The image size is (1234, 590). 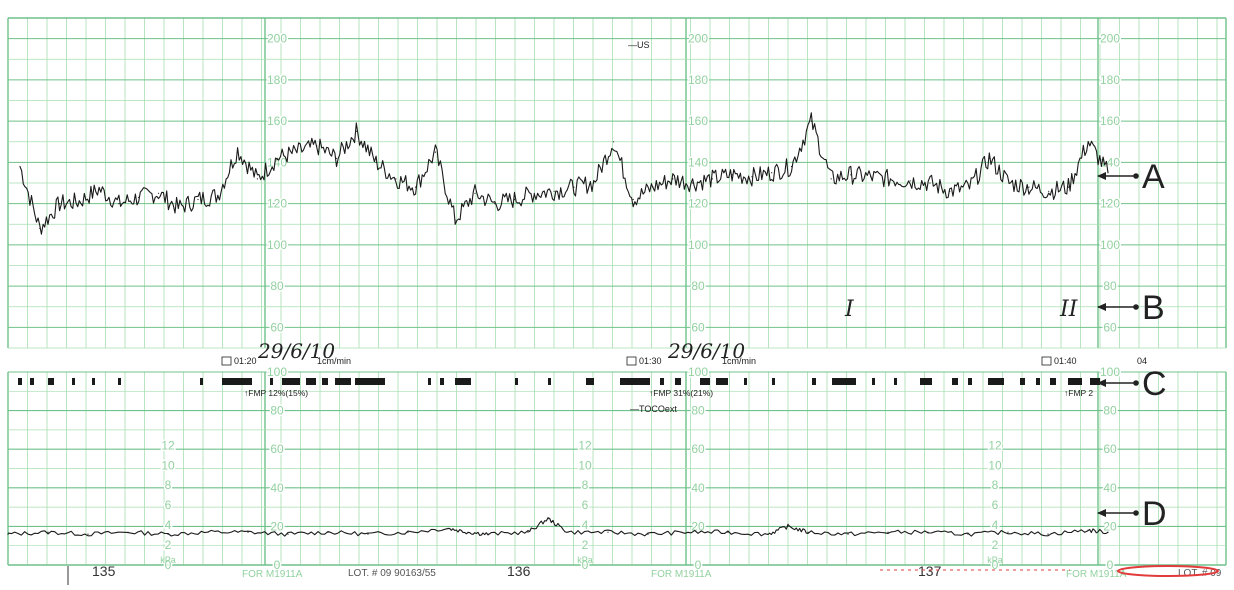 What do you see at coordinates (1154, 384) in the screenshot?
I see `annotation-letter: C` at bounding box center [1154, 384].